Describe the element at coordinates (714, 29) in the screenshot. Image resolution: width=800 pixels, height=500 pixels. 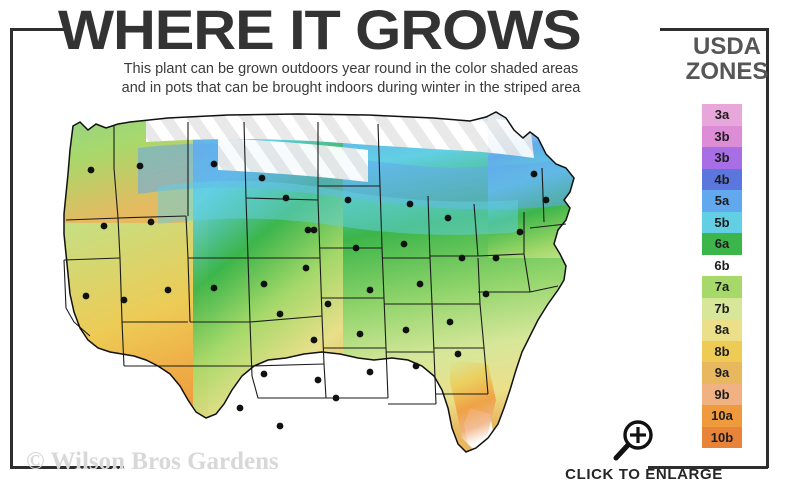
I see `frame-top-right-segment` at that location.